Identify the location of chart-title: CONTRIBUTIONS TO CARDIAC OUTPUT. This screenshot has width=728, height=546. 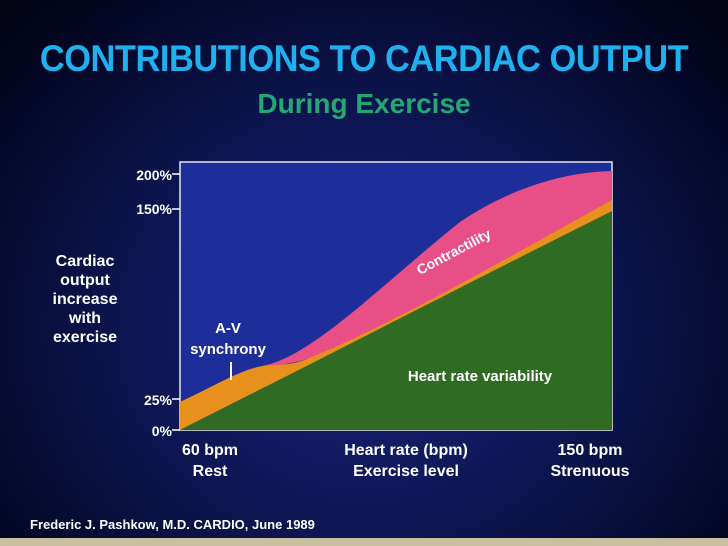
(364, 58).